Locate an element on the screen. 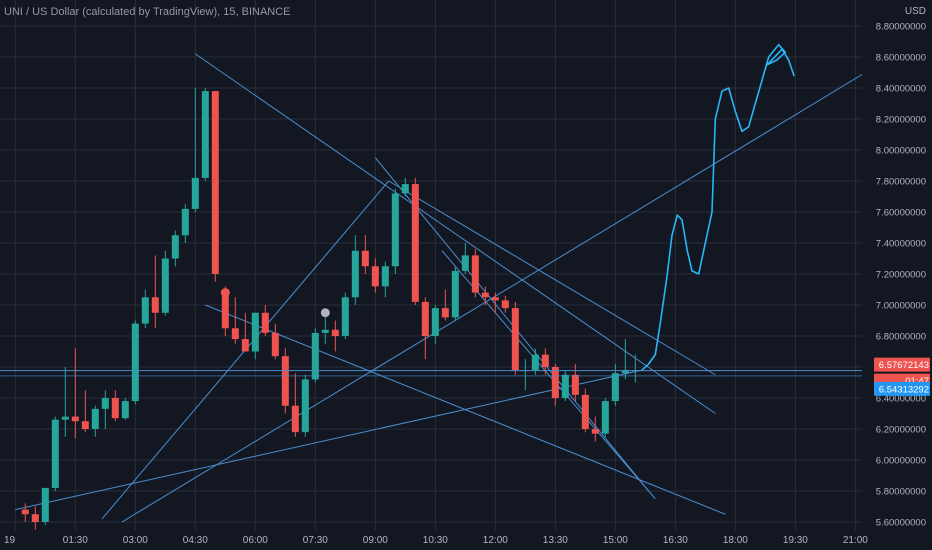  time-tick-label: 19 is located at coordinates (10, 540).